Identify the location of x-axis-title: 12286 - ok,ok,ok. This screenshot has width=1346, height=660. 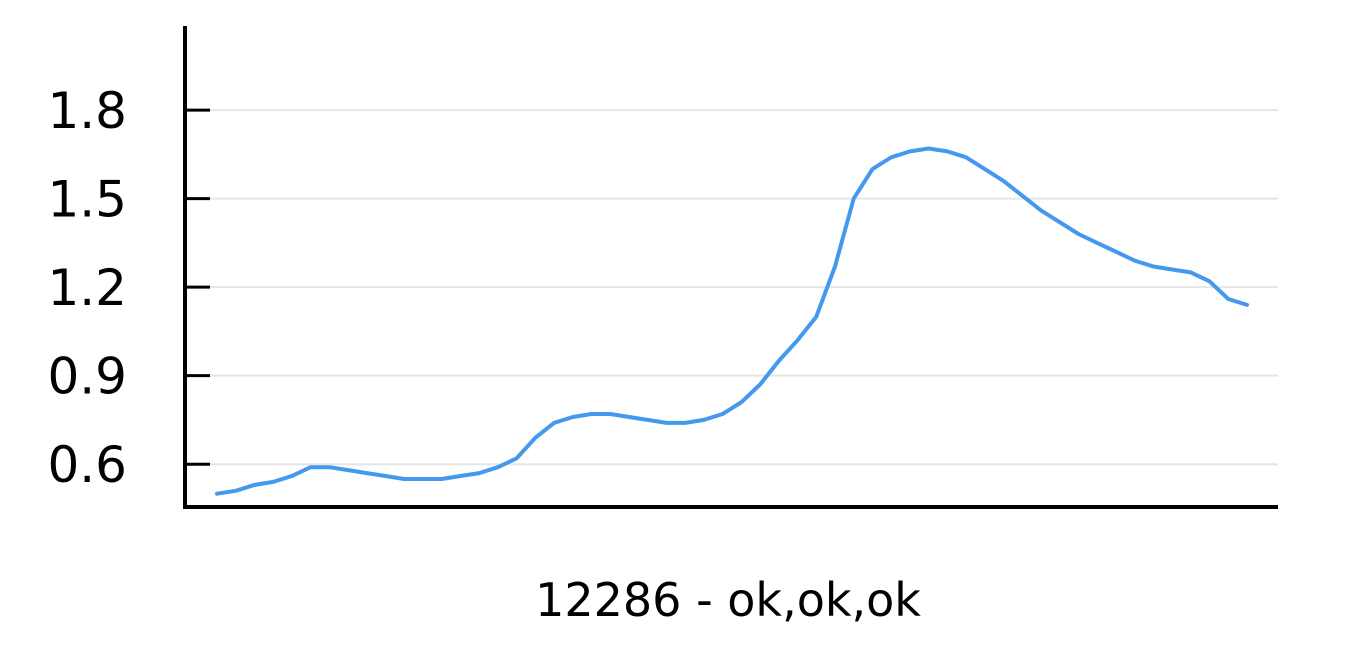
(728, 600).